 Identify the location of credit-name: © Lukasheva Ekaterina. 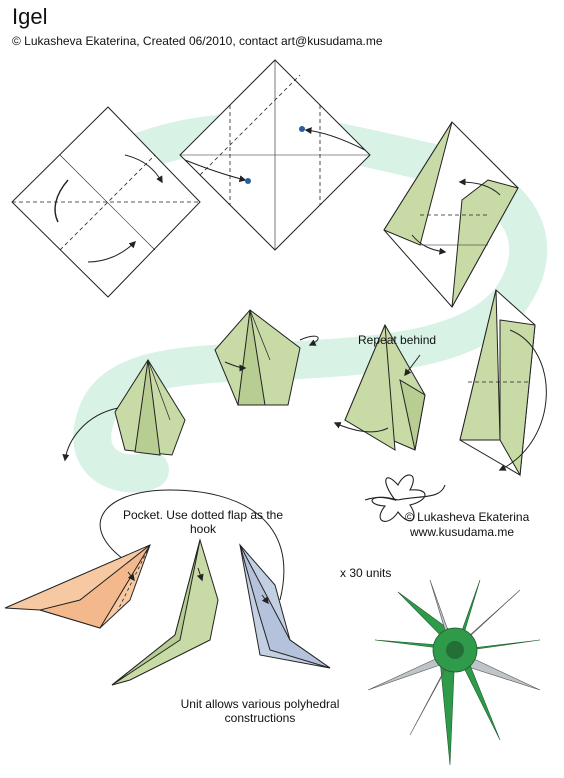
(467, 517).